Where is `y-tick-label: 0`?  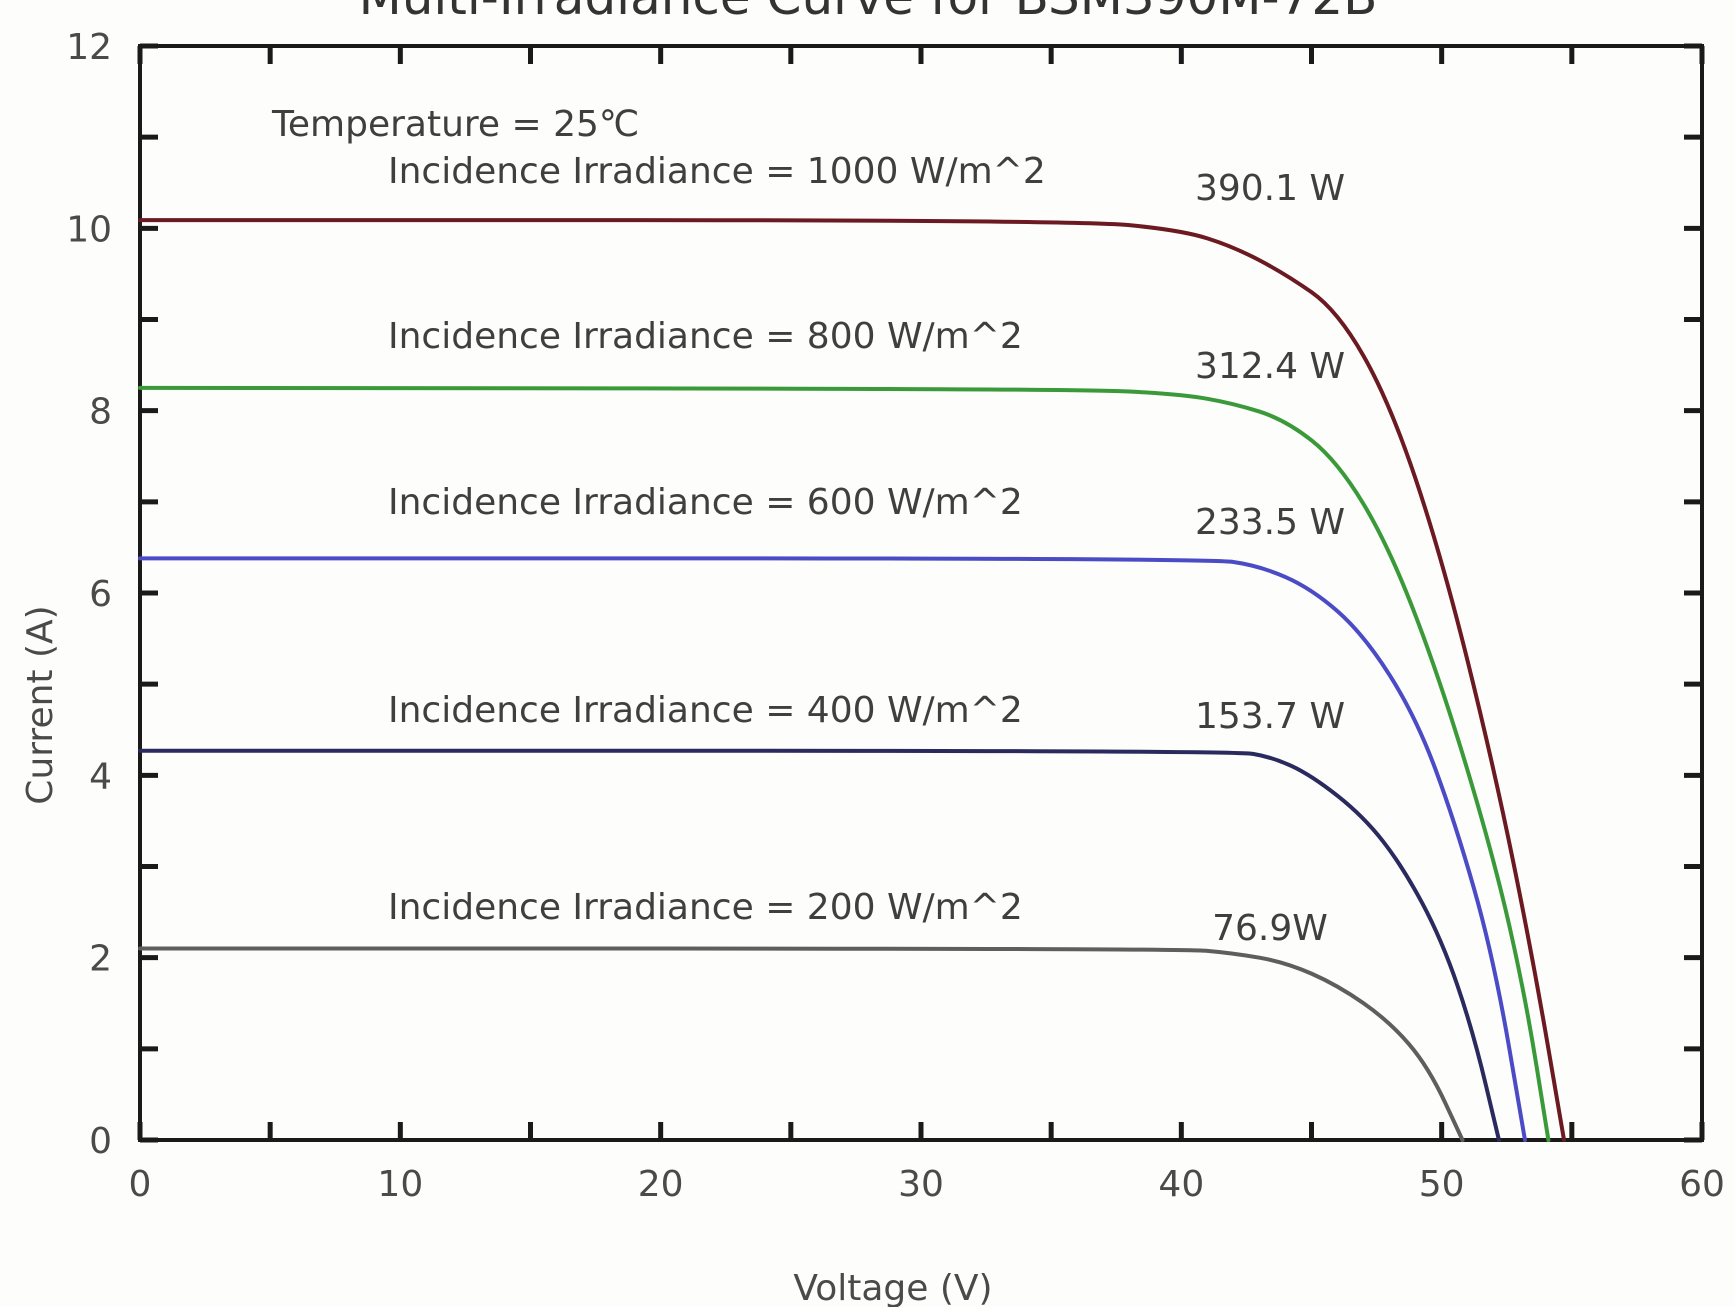
y-tick-label: 0 is located at coordinates (100, 1141).